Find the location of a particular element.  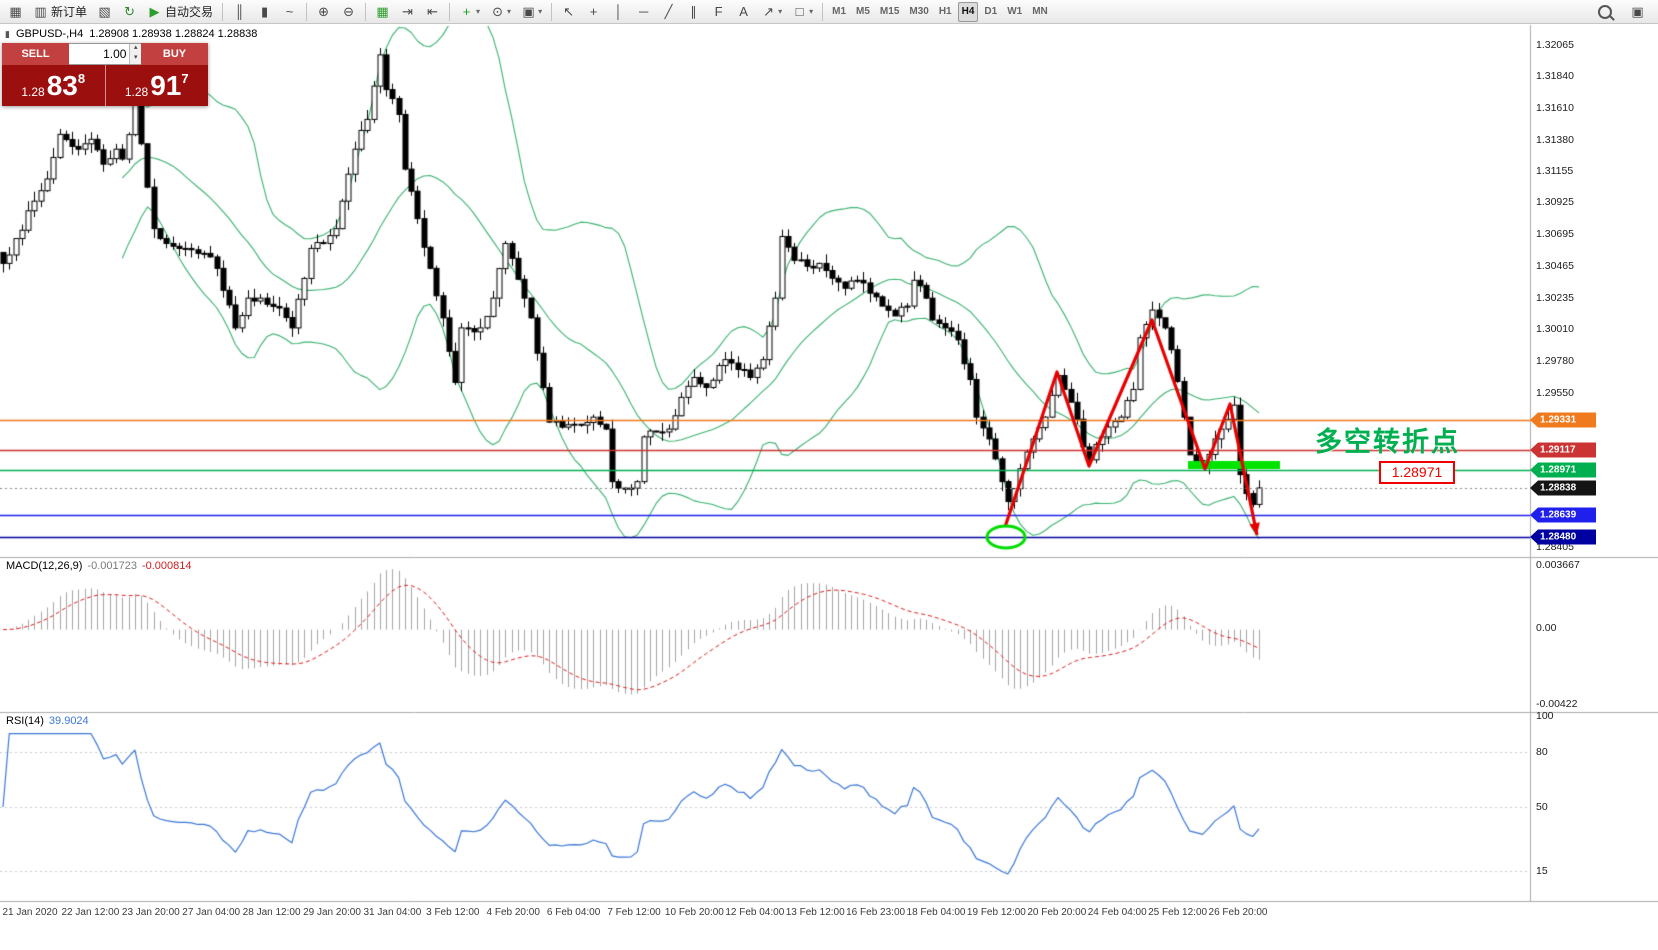

price-tag-1.29331: 1.29331 is located at coordinates (1563, 420).